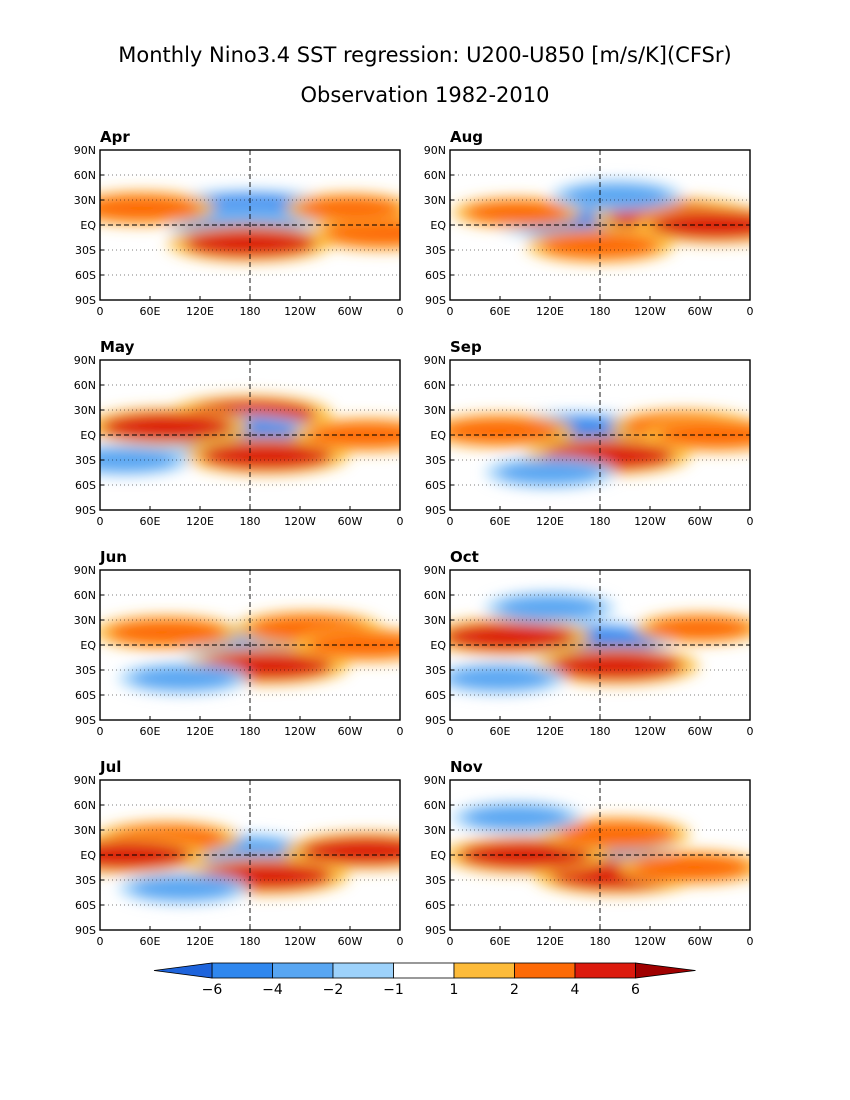  Describe the element at coordinates (183, 970) in the screenshot. I see `colorbar-low-arrow` at that location.